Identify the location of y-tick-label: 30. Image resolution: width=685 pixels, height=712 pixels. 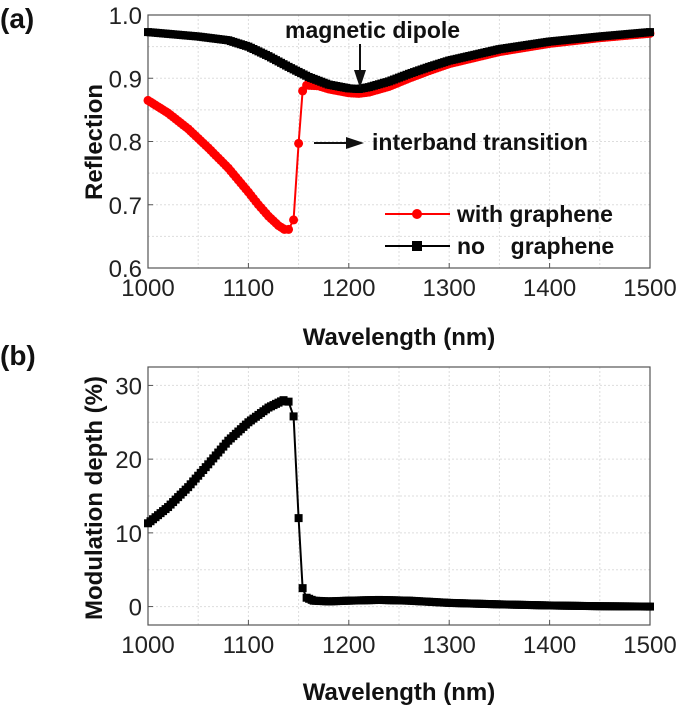
(128, 386).